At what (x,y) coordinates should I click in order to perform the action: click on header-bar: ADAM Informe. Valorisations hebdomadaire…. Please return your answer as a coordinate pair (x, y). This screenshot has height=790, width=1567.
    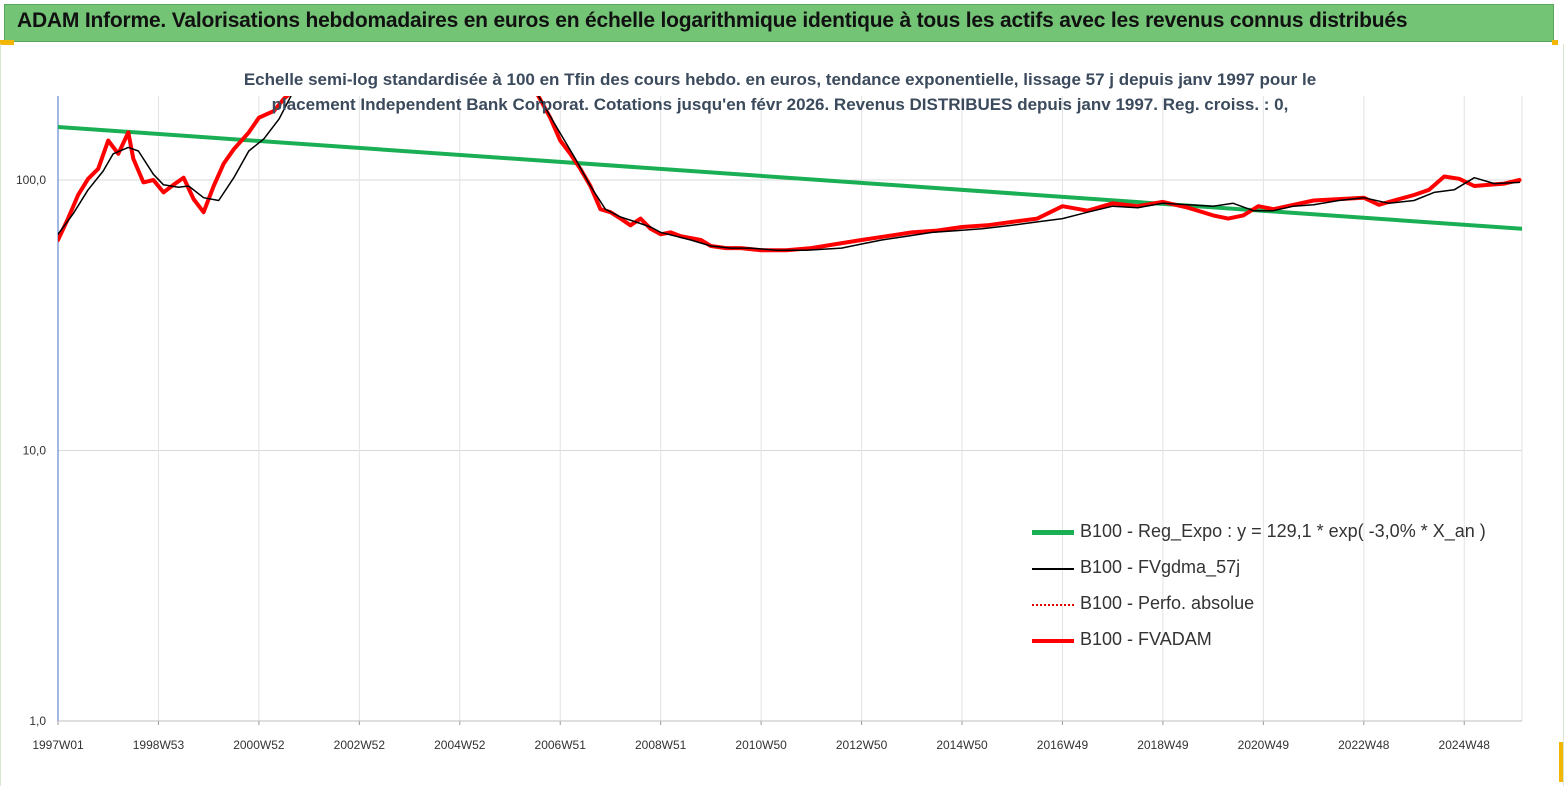
    Looking at the image, I should click on (779, 23).